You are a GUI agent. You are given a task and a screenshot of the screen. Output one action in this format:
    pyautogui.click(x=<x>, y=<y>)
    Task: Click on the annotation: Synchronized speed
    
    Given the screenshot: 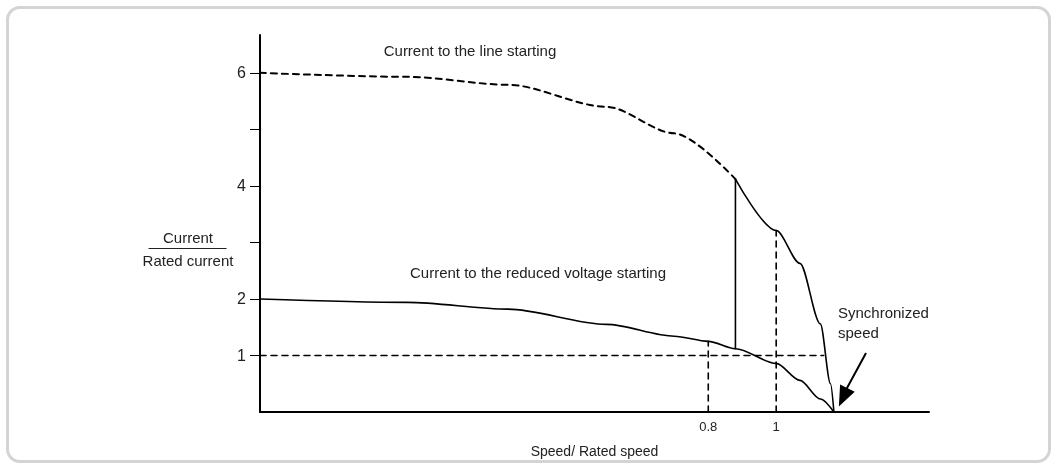 What is the action you would take?
    pyautogui.click(x=883, y=322)
    